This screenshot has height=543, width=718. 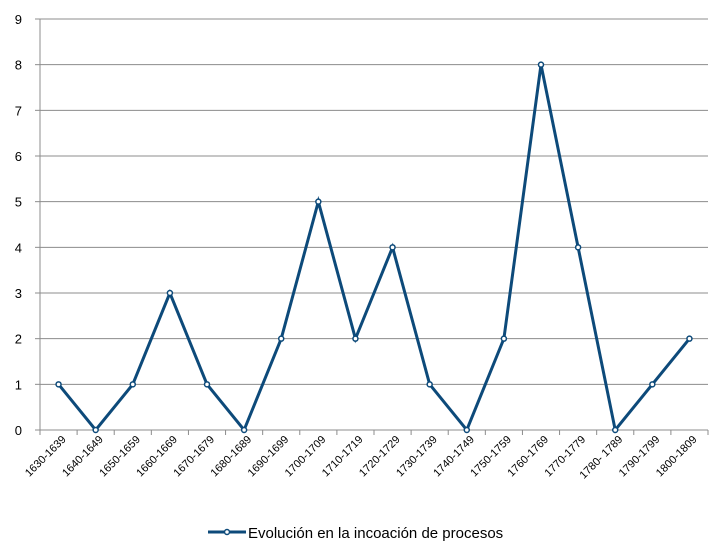 What do you see at coordinates (18, 65) in the screenshot?
I see `y-tick-label: 8` at bounding box center [18, 65].